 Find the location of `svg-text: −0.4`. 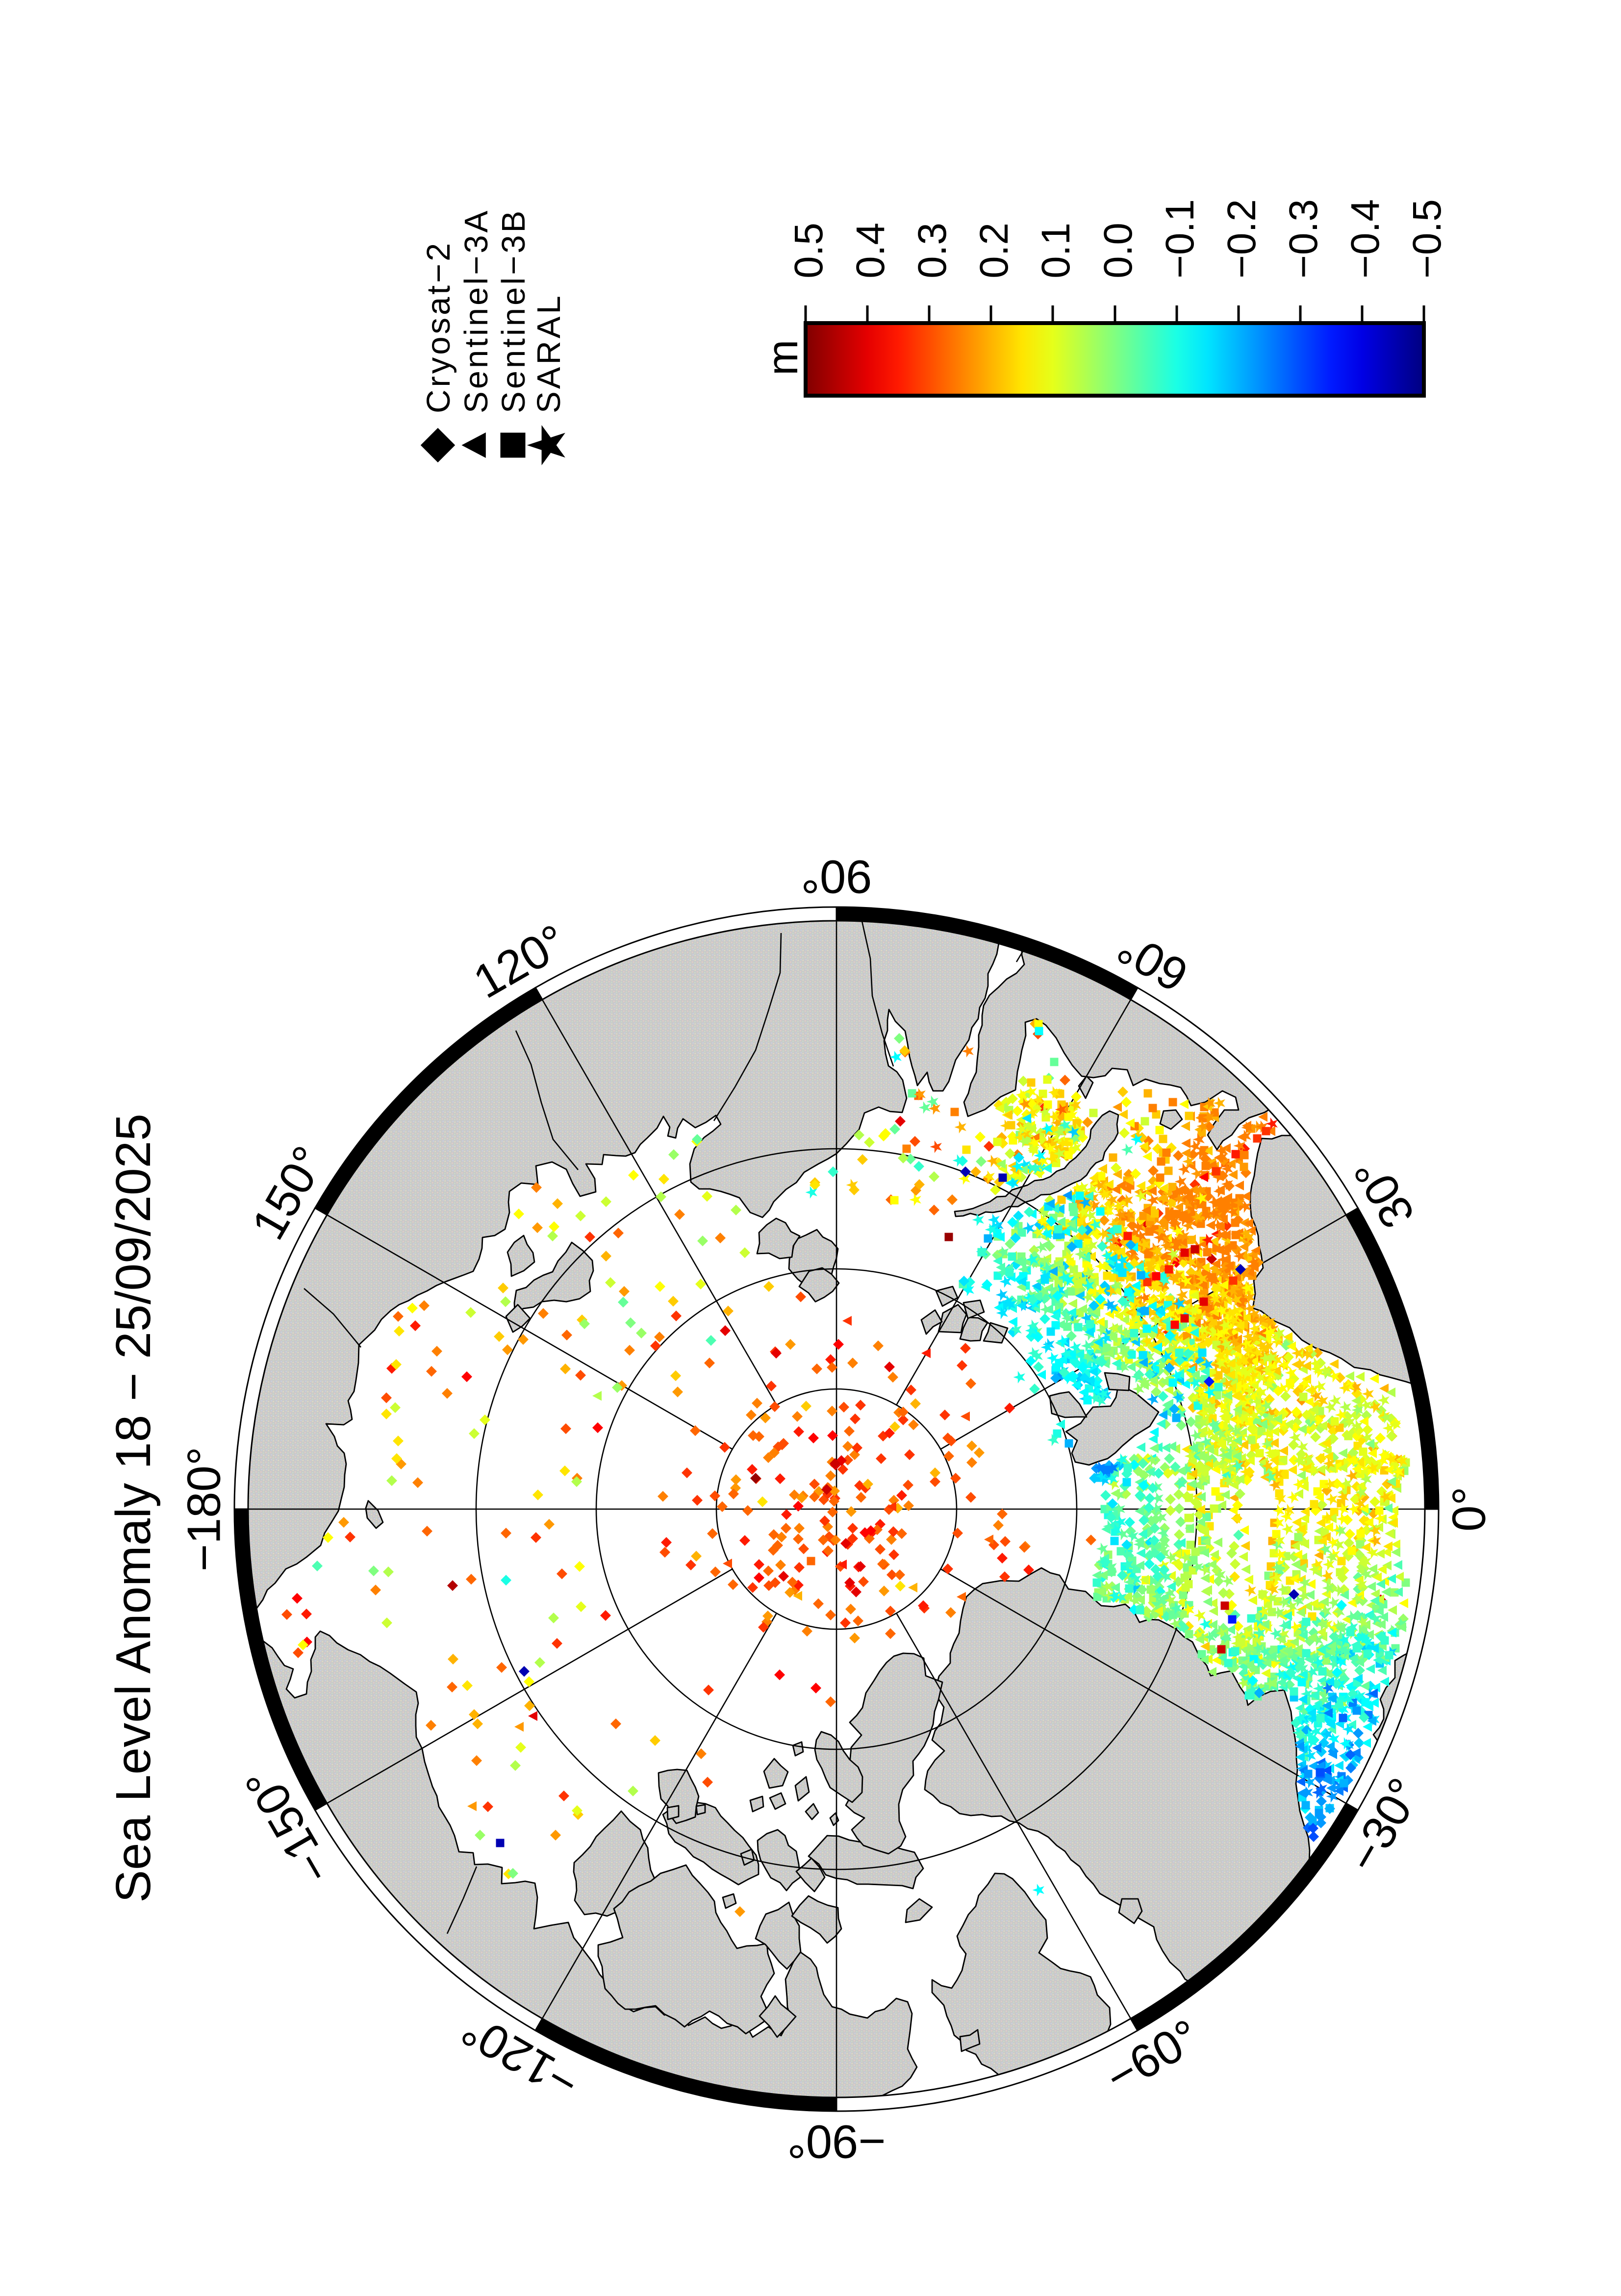

svg-text: −0.4 is located at coordinates (1365, 238).